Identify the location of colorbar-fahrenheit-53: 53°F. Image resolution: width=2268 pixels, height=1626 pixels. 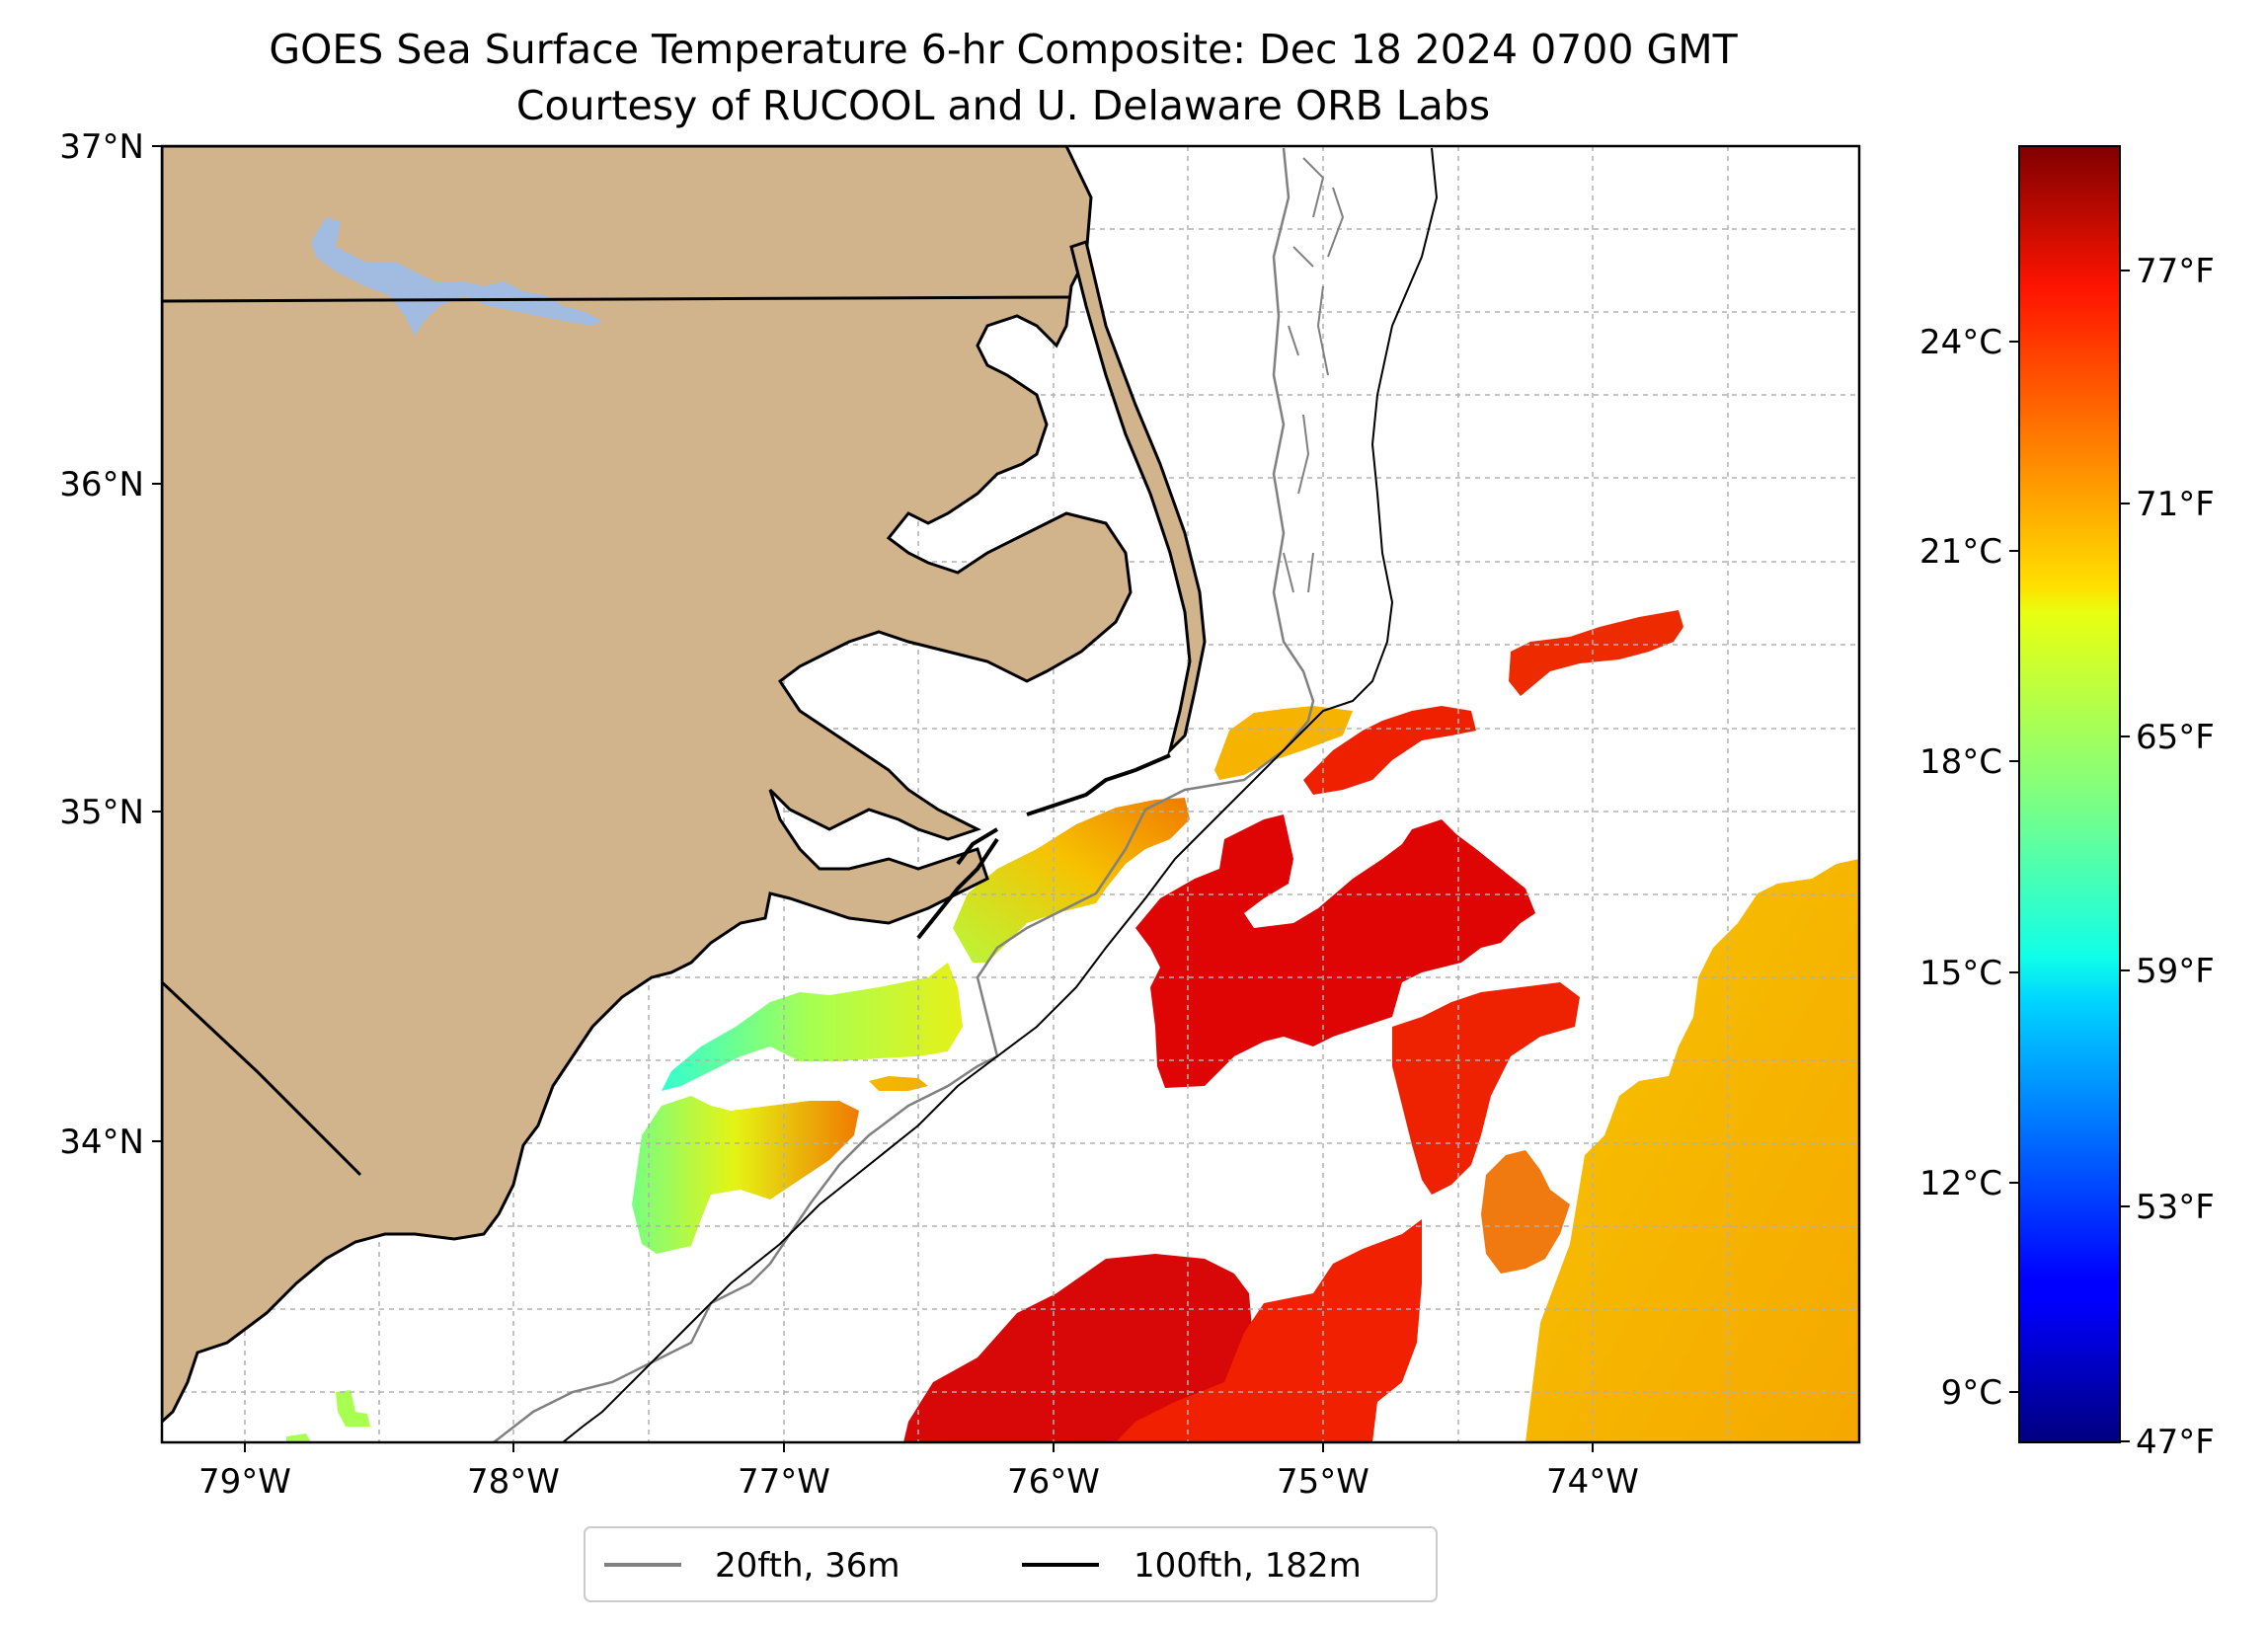
(2175, 1207).